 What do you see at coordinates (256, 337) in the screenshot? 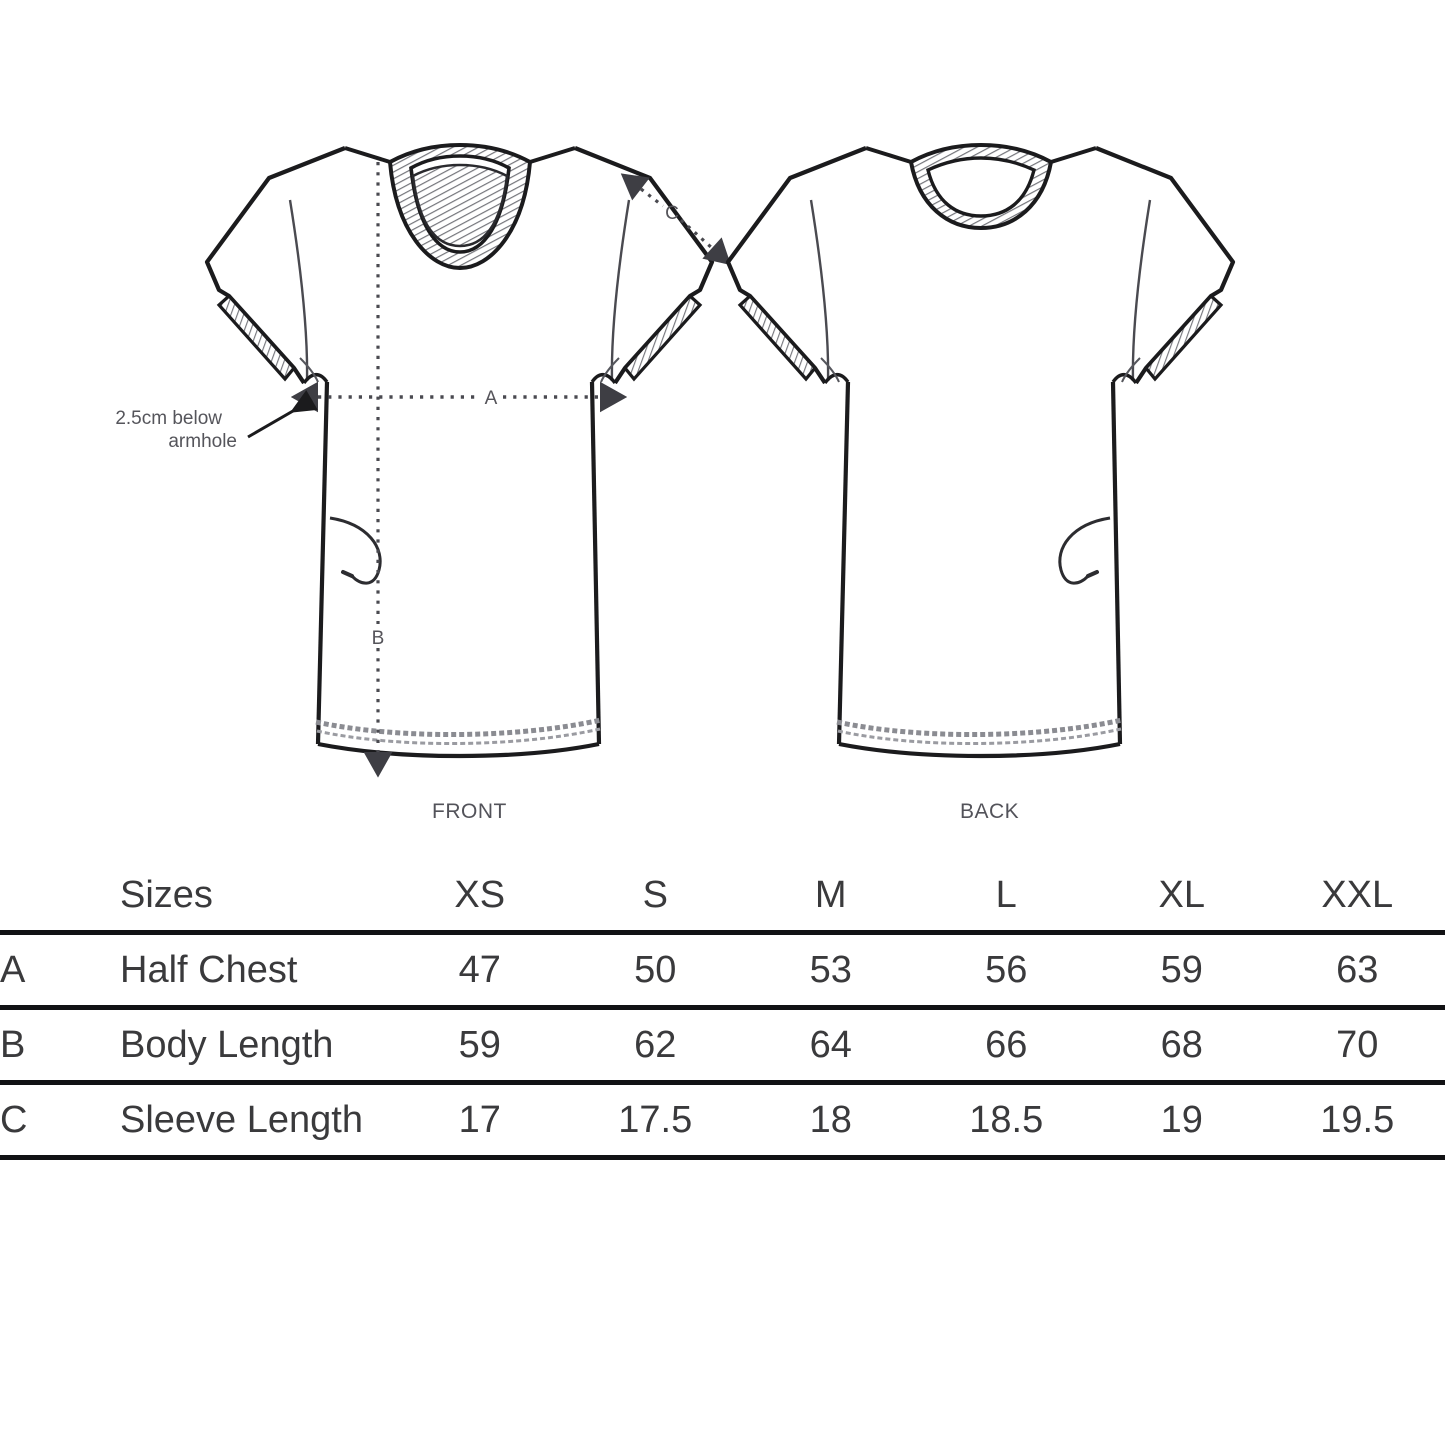
I see `front-left-sleeve-hem` at bounding box center [256, 337].